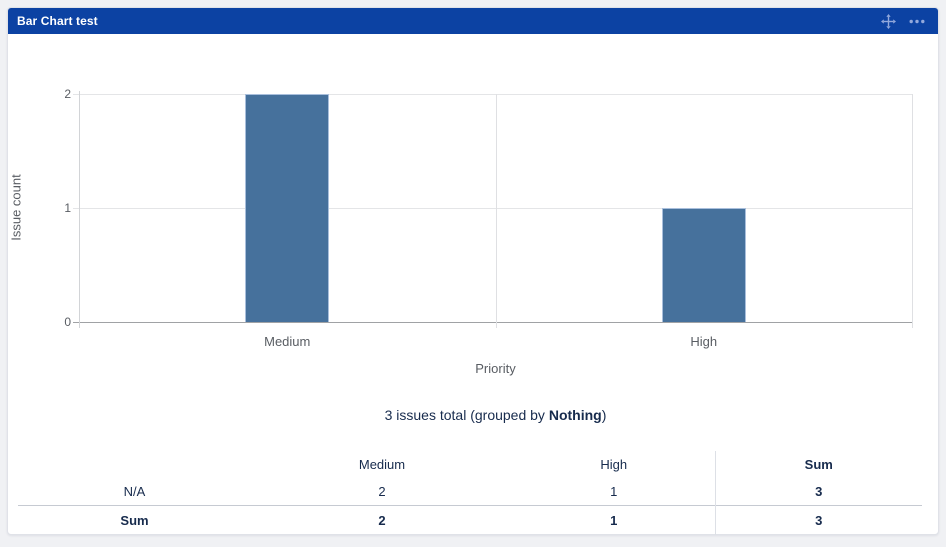 The width and height of the screenshot is (946, 547). What do you see at coordinates (703, 265) in the screenshot?
I see `bar-high` at bounding box center [703, 265].